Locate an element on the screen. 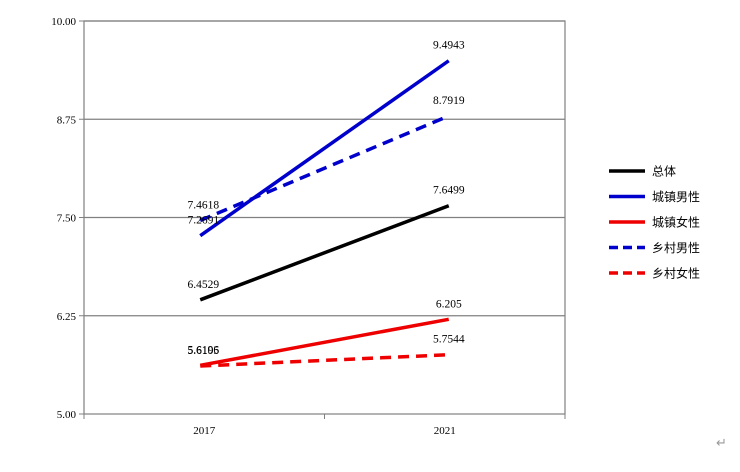  data-label: 5.6105 is located at coordinates (203, 351).